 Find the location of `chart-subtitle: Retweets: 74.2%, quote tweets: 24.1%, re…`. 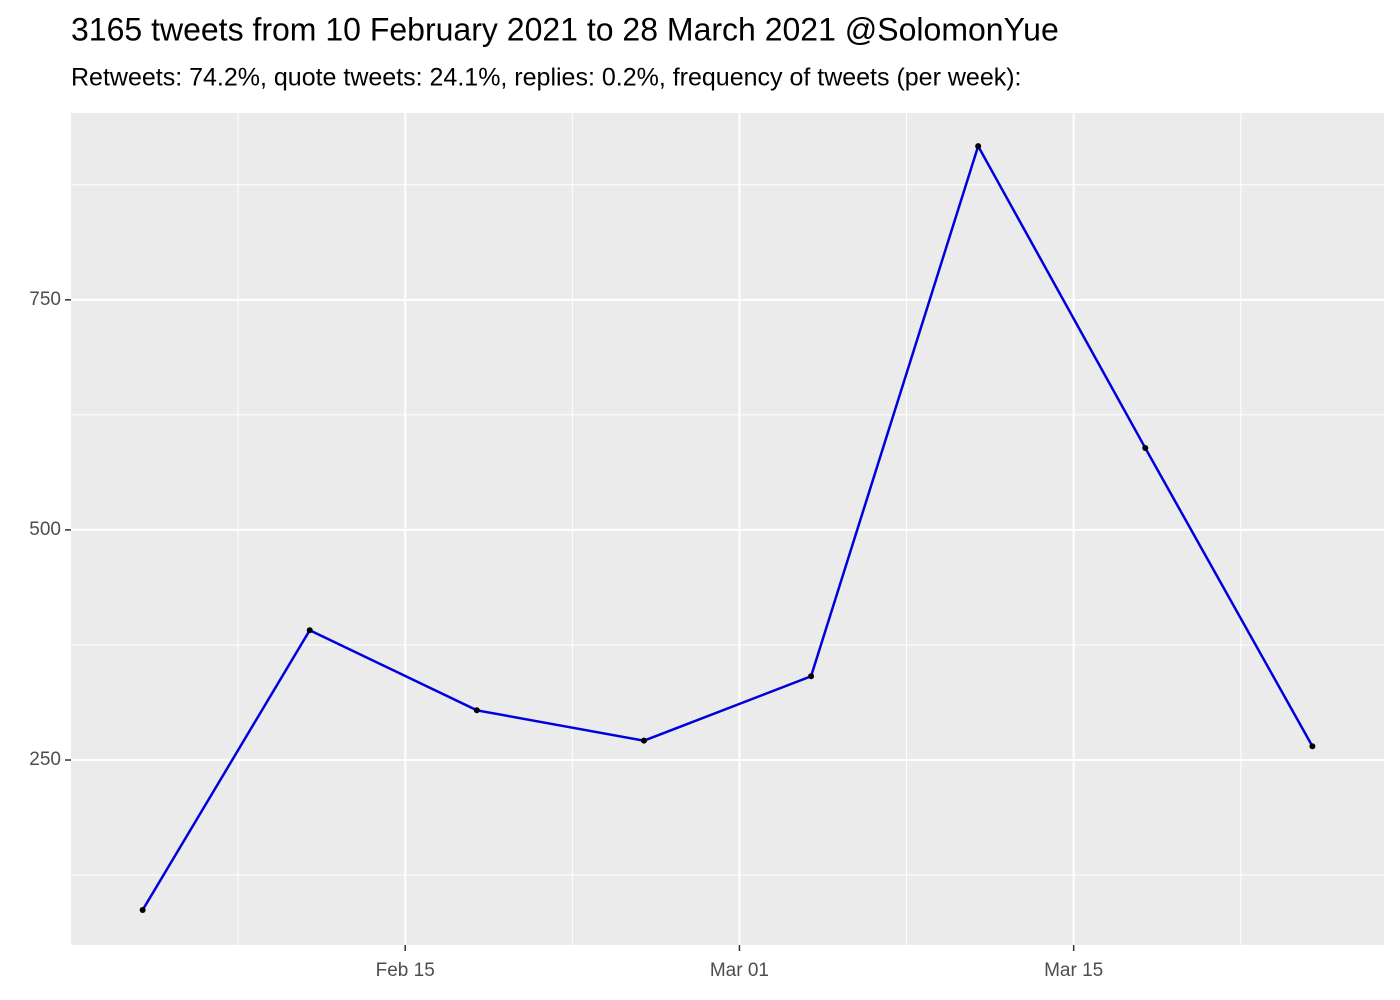

chart-subtitle: Retweets: 74.2%, quote tweets: 24.1%, re… is located at coordinates (546, 78).